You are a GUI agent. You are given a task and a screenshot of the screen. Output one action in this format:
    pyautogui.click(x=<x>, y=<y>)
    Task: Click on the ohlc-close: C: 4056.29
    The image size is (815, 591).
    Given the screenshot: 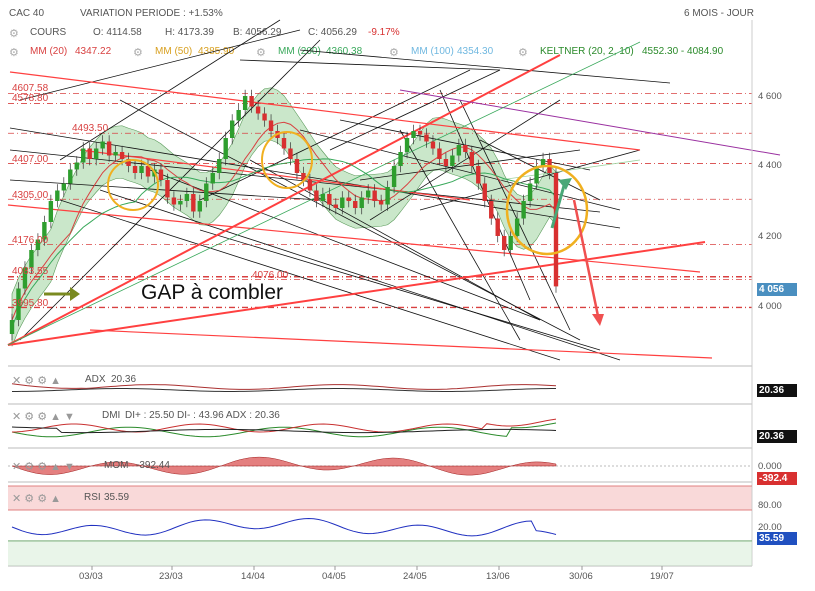 What is the action you would take?
    pyautogui.click(x=332, y=32)
    